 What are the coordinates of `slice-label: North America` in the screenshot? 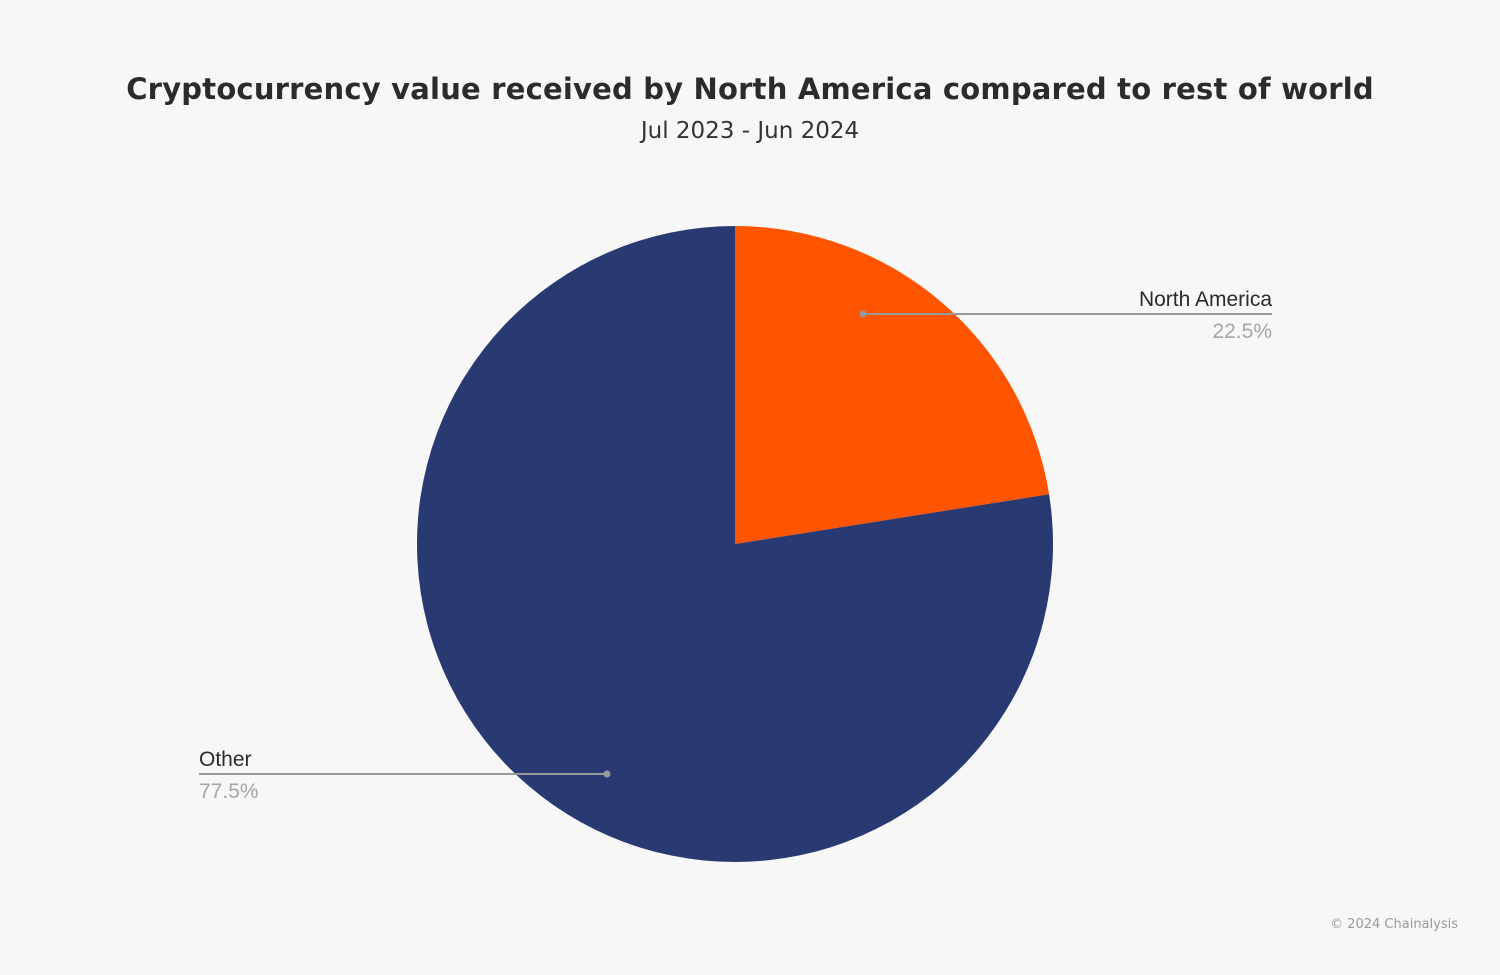 It's located at (1205, 299).